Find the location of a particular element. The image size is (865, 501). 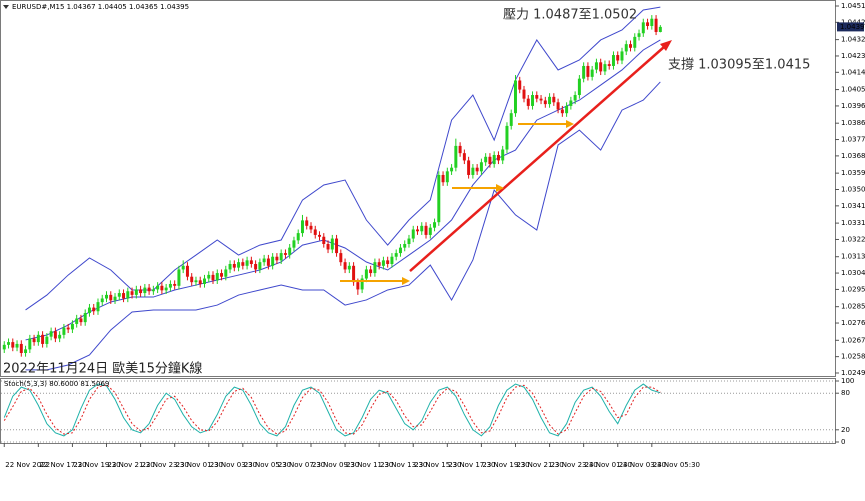

y-tick-label: 1.03590 is located at coordinates (853, 173).